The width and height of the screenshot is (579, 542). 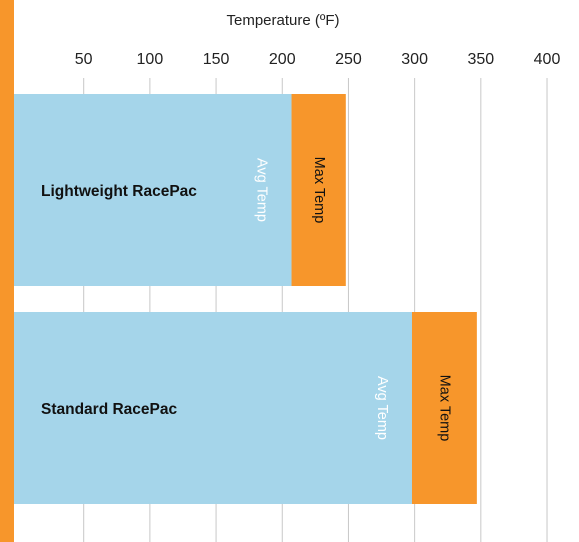 I want to click on x-tick-label: 350, so click(x=480, y=59).